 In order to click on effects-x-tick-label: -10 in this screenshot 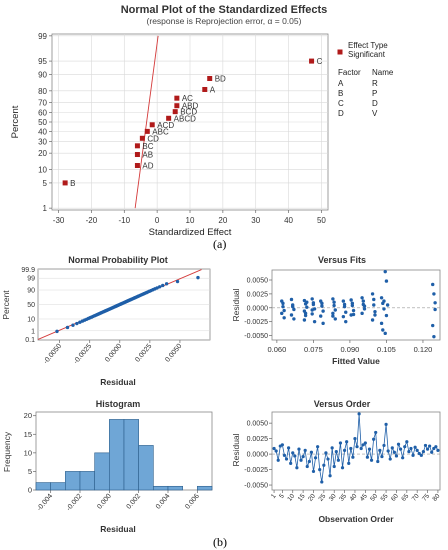, I will do `click(125, 220)`.